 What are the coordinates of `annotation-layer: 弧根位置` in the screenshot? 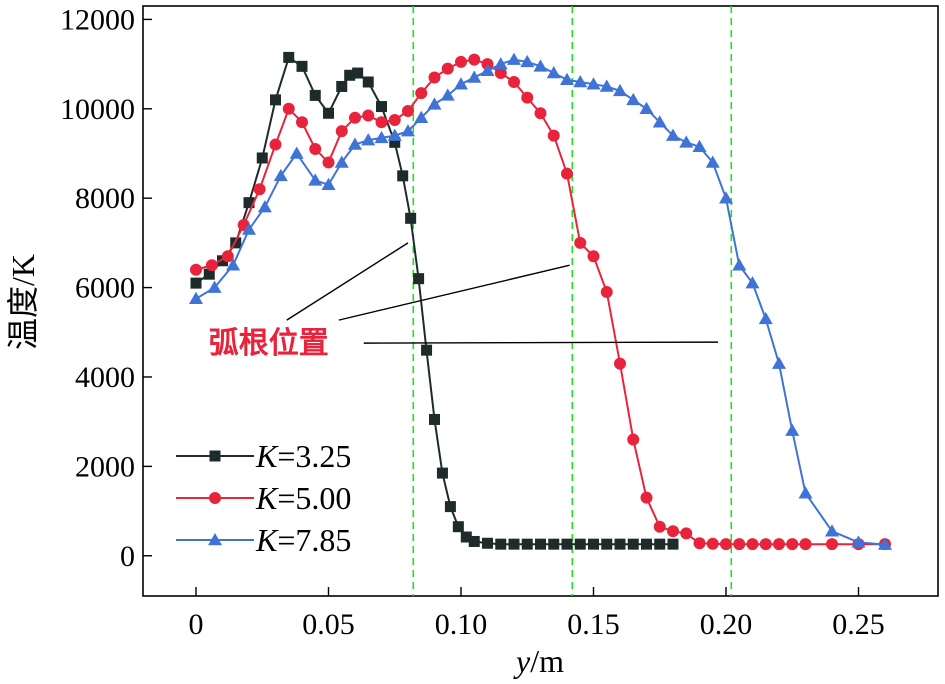 It's located at (464, 301).